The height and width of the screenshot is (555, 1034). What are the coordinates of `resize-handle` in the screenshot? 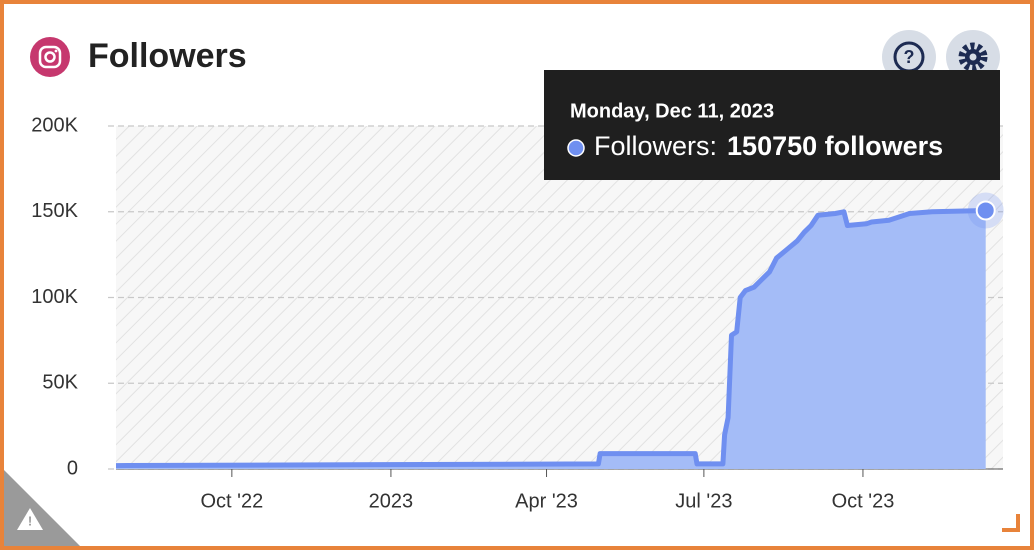 It's located at (1011, 523).